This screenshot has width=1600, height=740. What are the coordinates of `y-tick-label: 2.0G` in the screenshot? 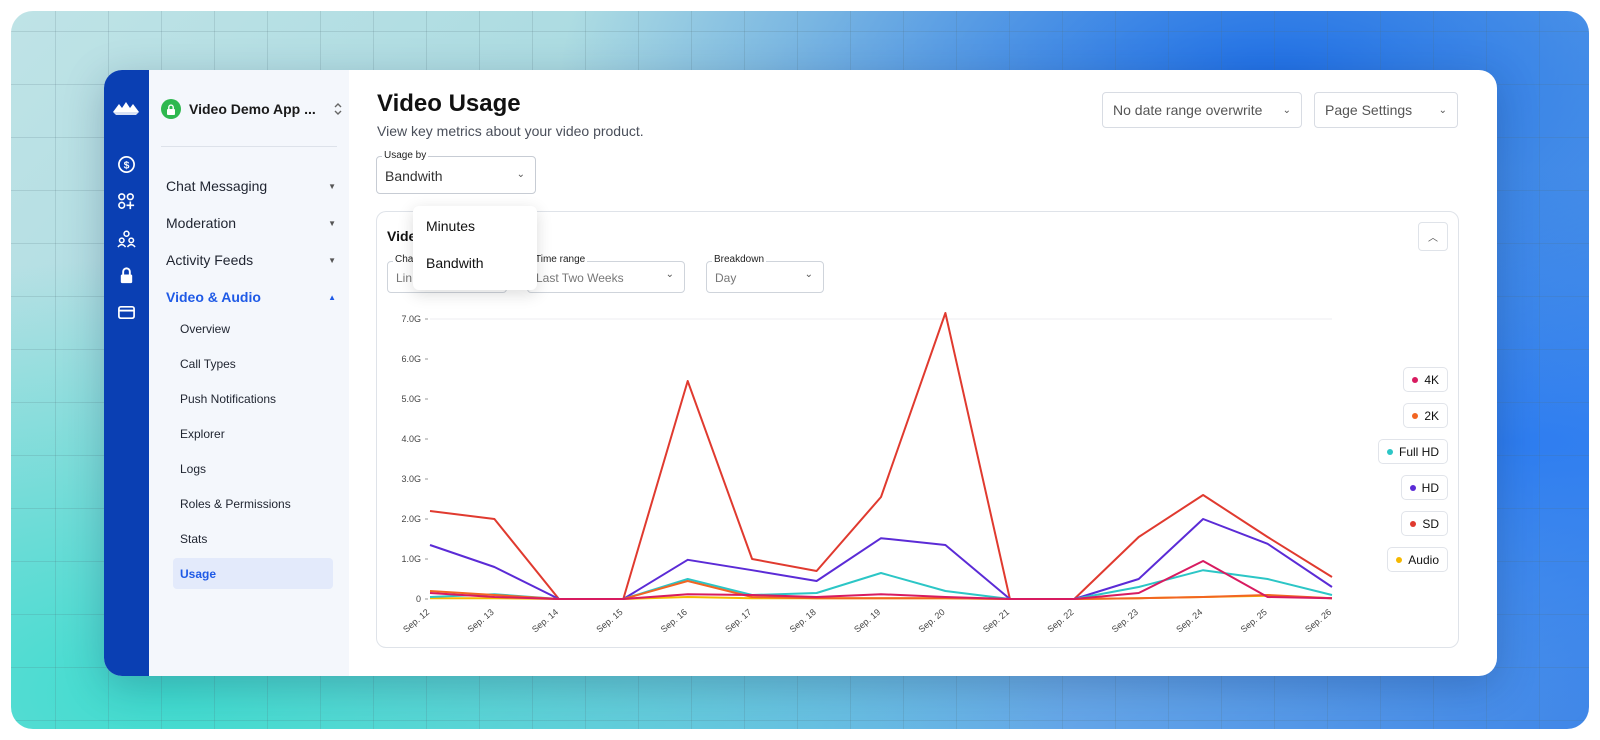 It's located at (411, 519).